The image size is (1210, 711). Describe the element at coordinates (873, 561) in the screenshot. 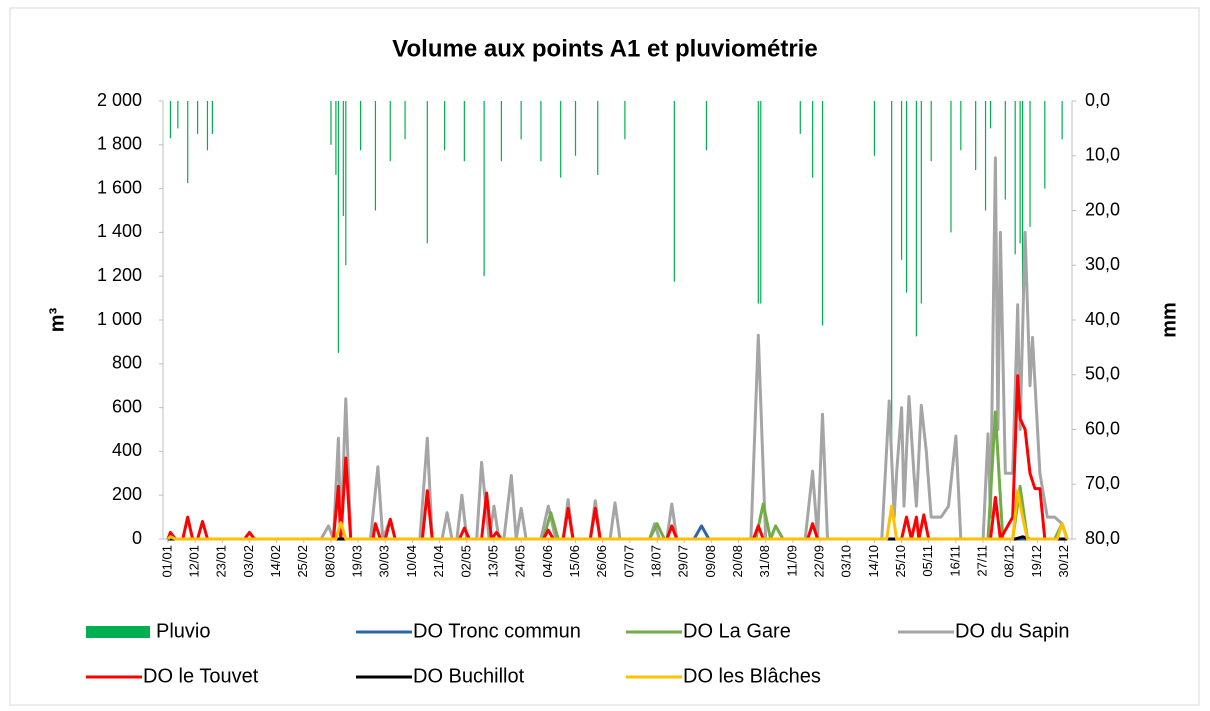

I see `x-tick-label: 14/10` at that location.